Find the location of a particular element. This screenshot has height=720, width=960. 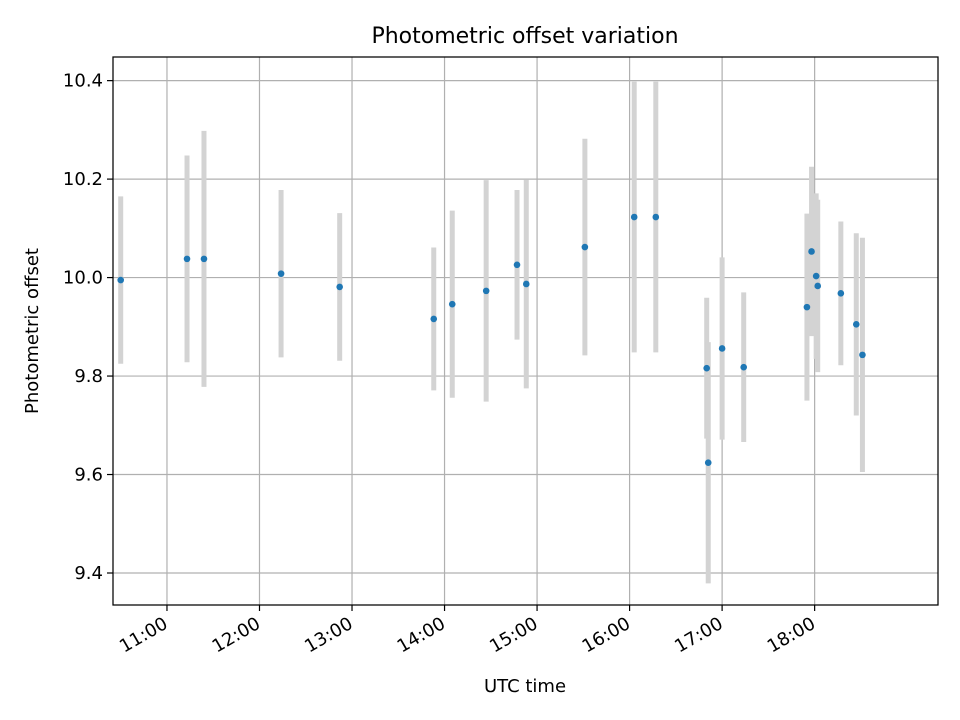

y-axis-label: Photometric offset is located at coordinates (32, 331).